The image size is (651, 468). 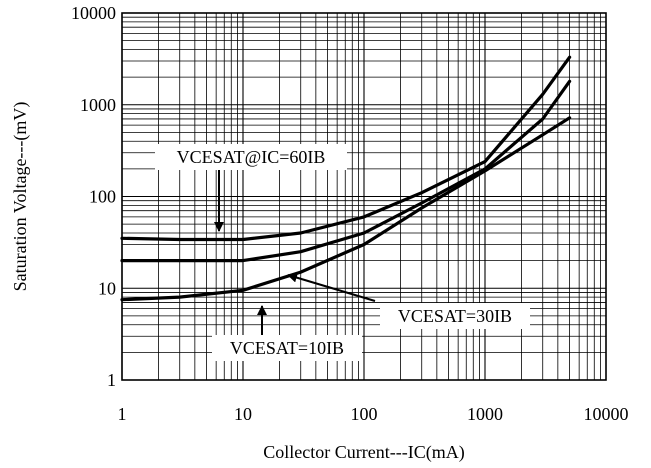 I want to click on annotation-text: VCESAT=30IB, so click(x=455, y=316).